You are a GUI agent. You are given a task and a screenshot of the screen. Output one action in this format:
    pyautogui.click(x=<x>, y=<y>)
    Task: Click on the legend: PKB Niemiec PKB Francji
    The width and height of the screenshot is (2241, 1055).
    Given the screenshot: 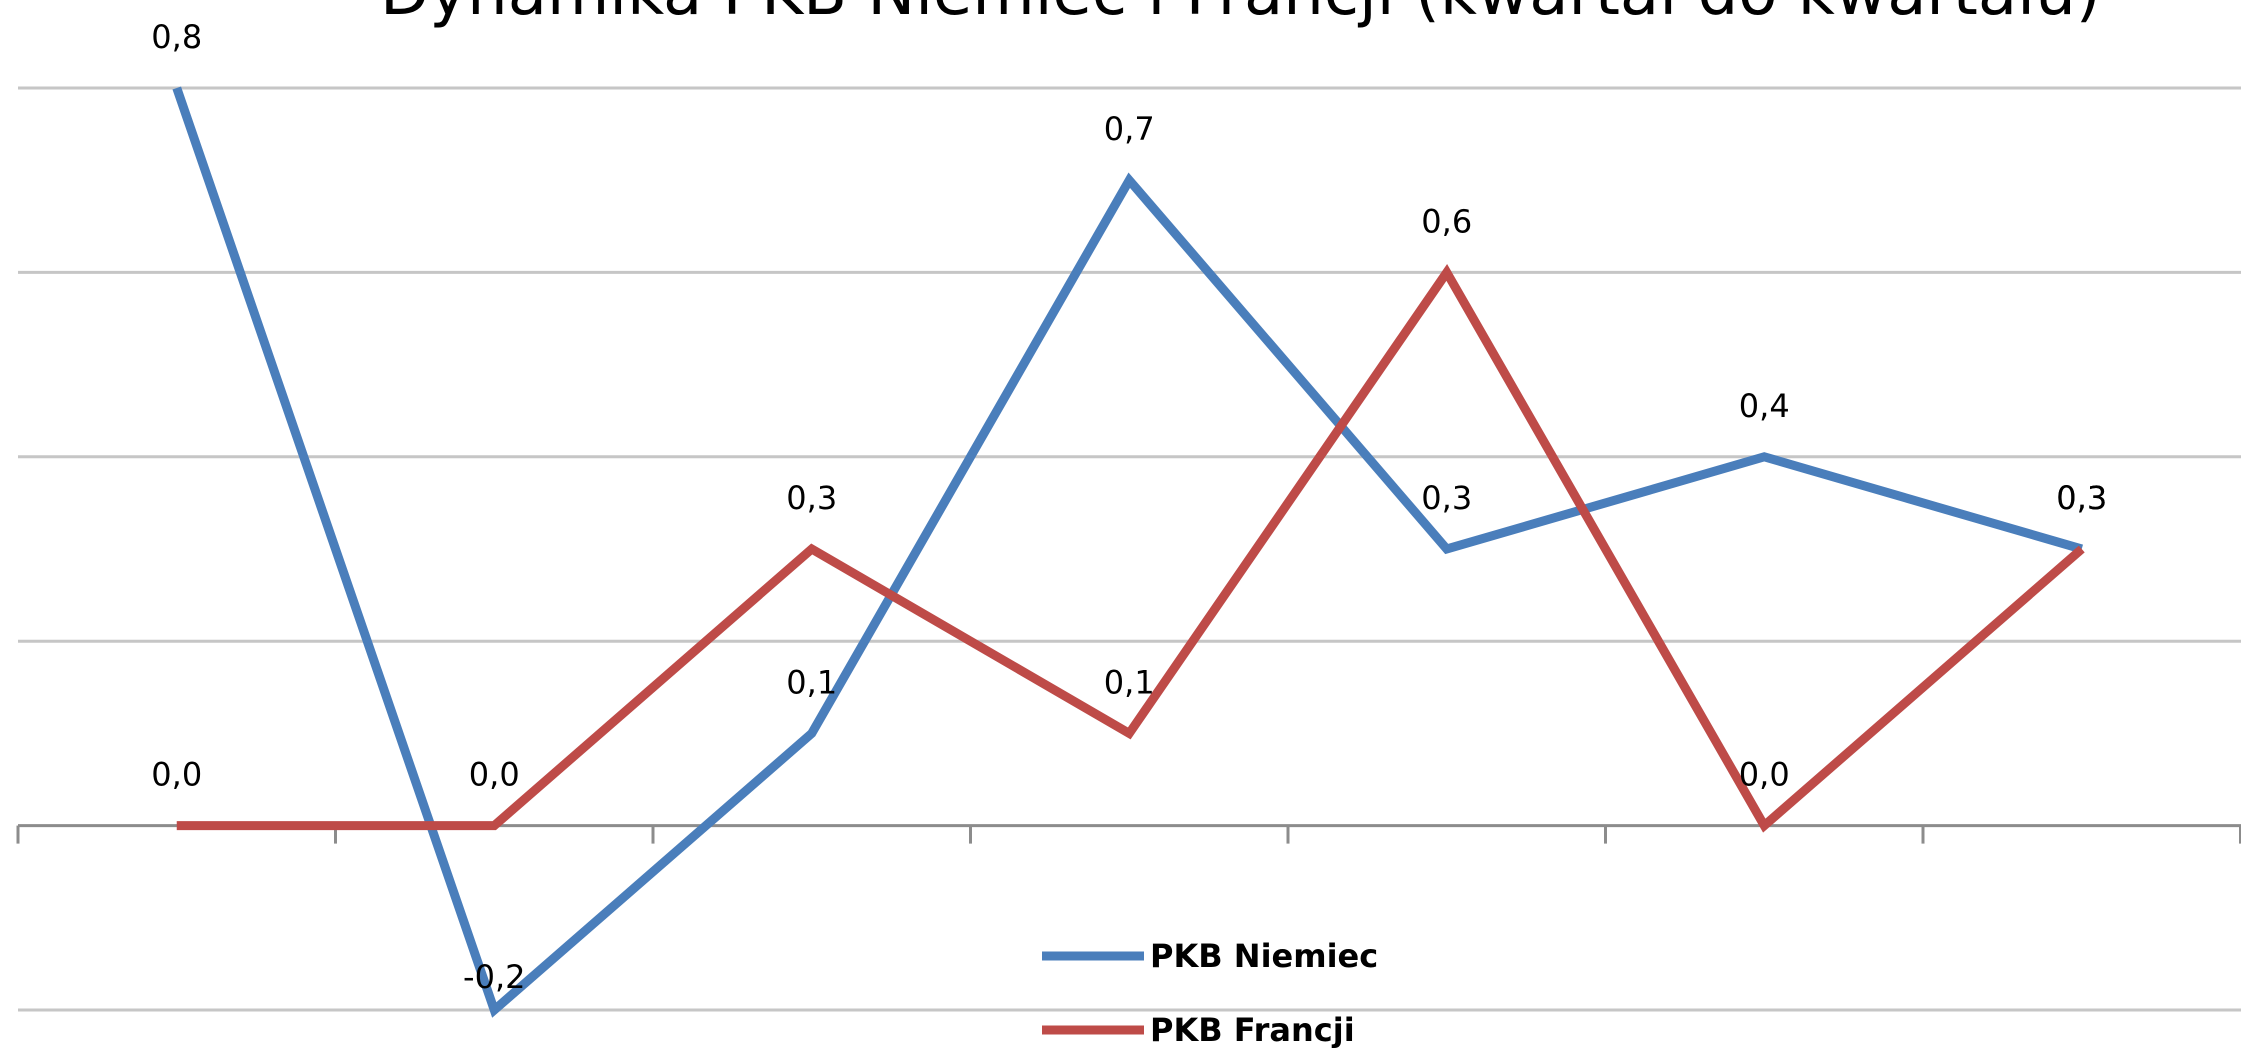 What is the action you would take?
    pyautogui.click(x=1210, y=993)
    